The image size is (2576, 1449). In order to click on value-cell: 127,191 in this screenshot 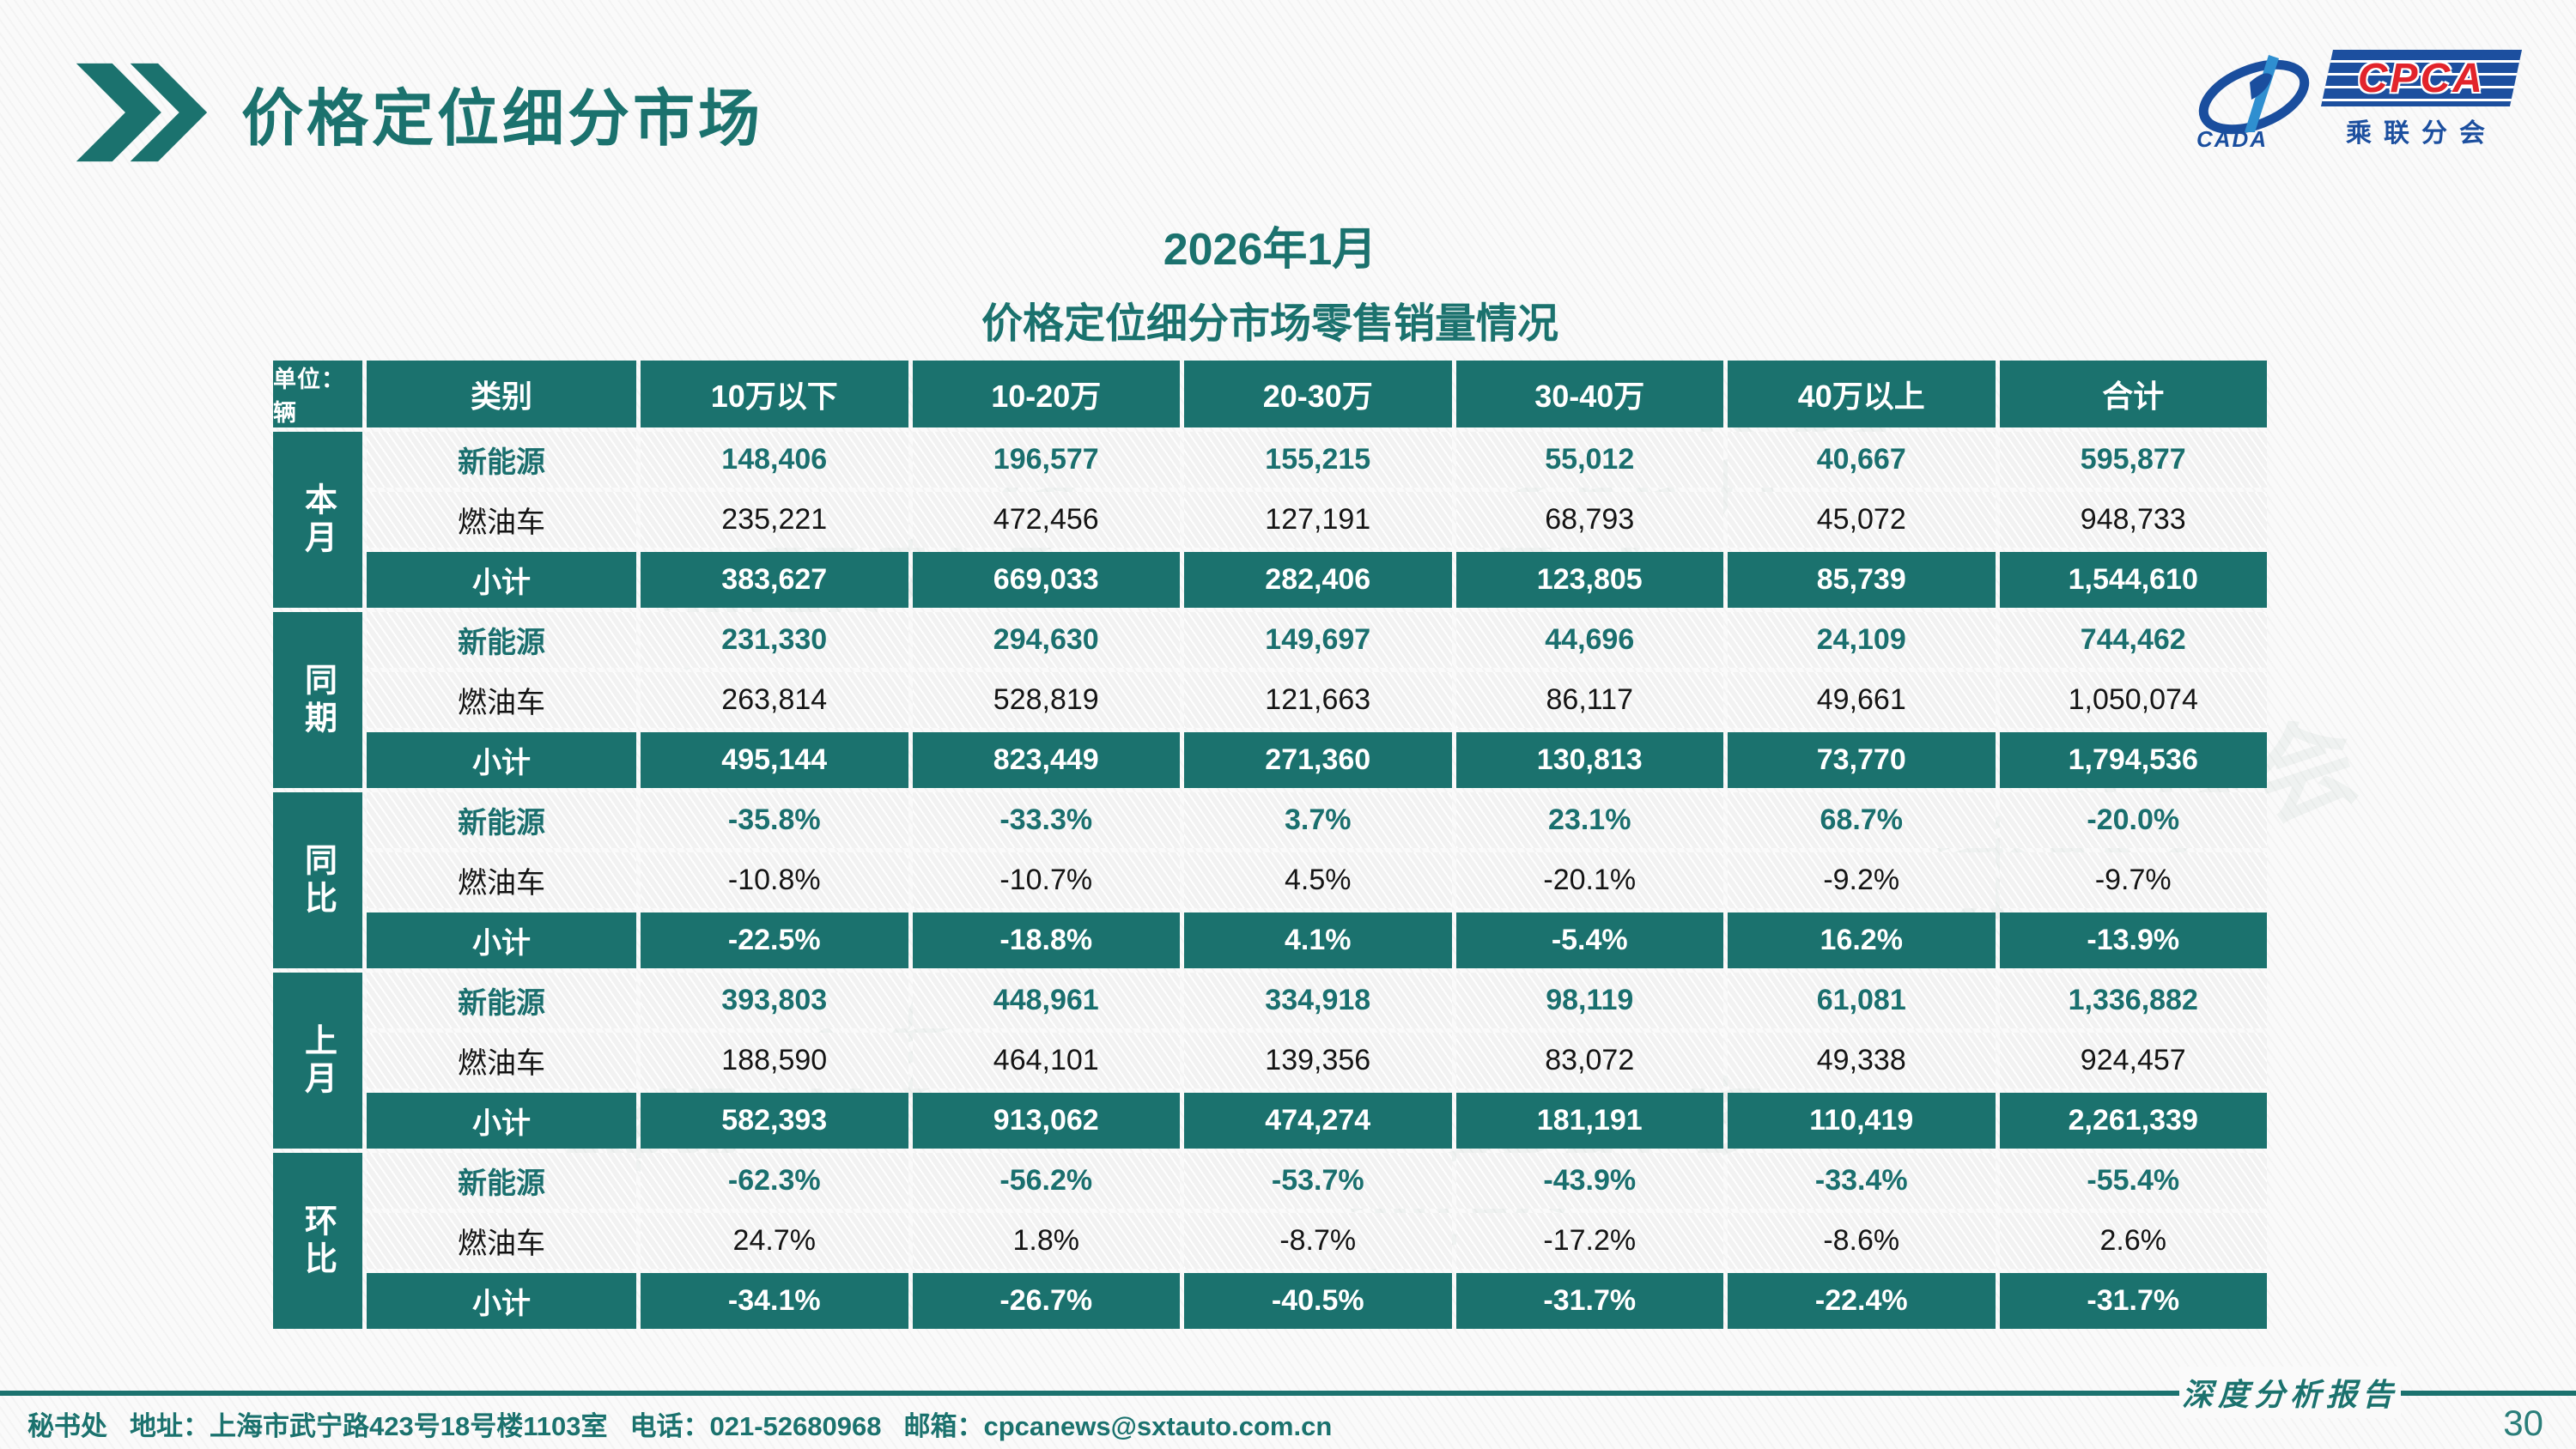, I will do `click(1318, 520)`.